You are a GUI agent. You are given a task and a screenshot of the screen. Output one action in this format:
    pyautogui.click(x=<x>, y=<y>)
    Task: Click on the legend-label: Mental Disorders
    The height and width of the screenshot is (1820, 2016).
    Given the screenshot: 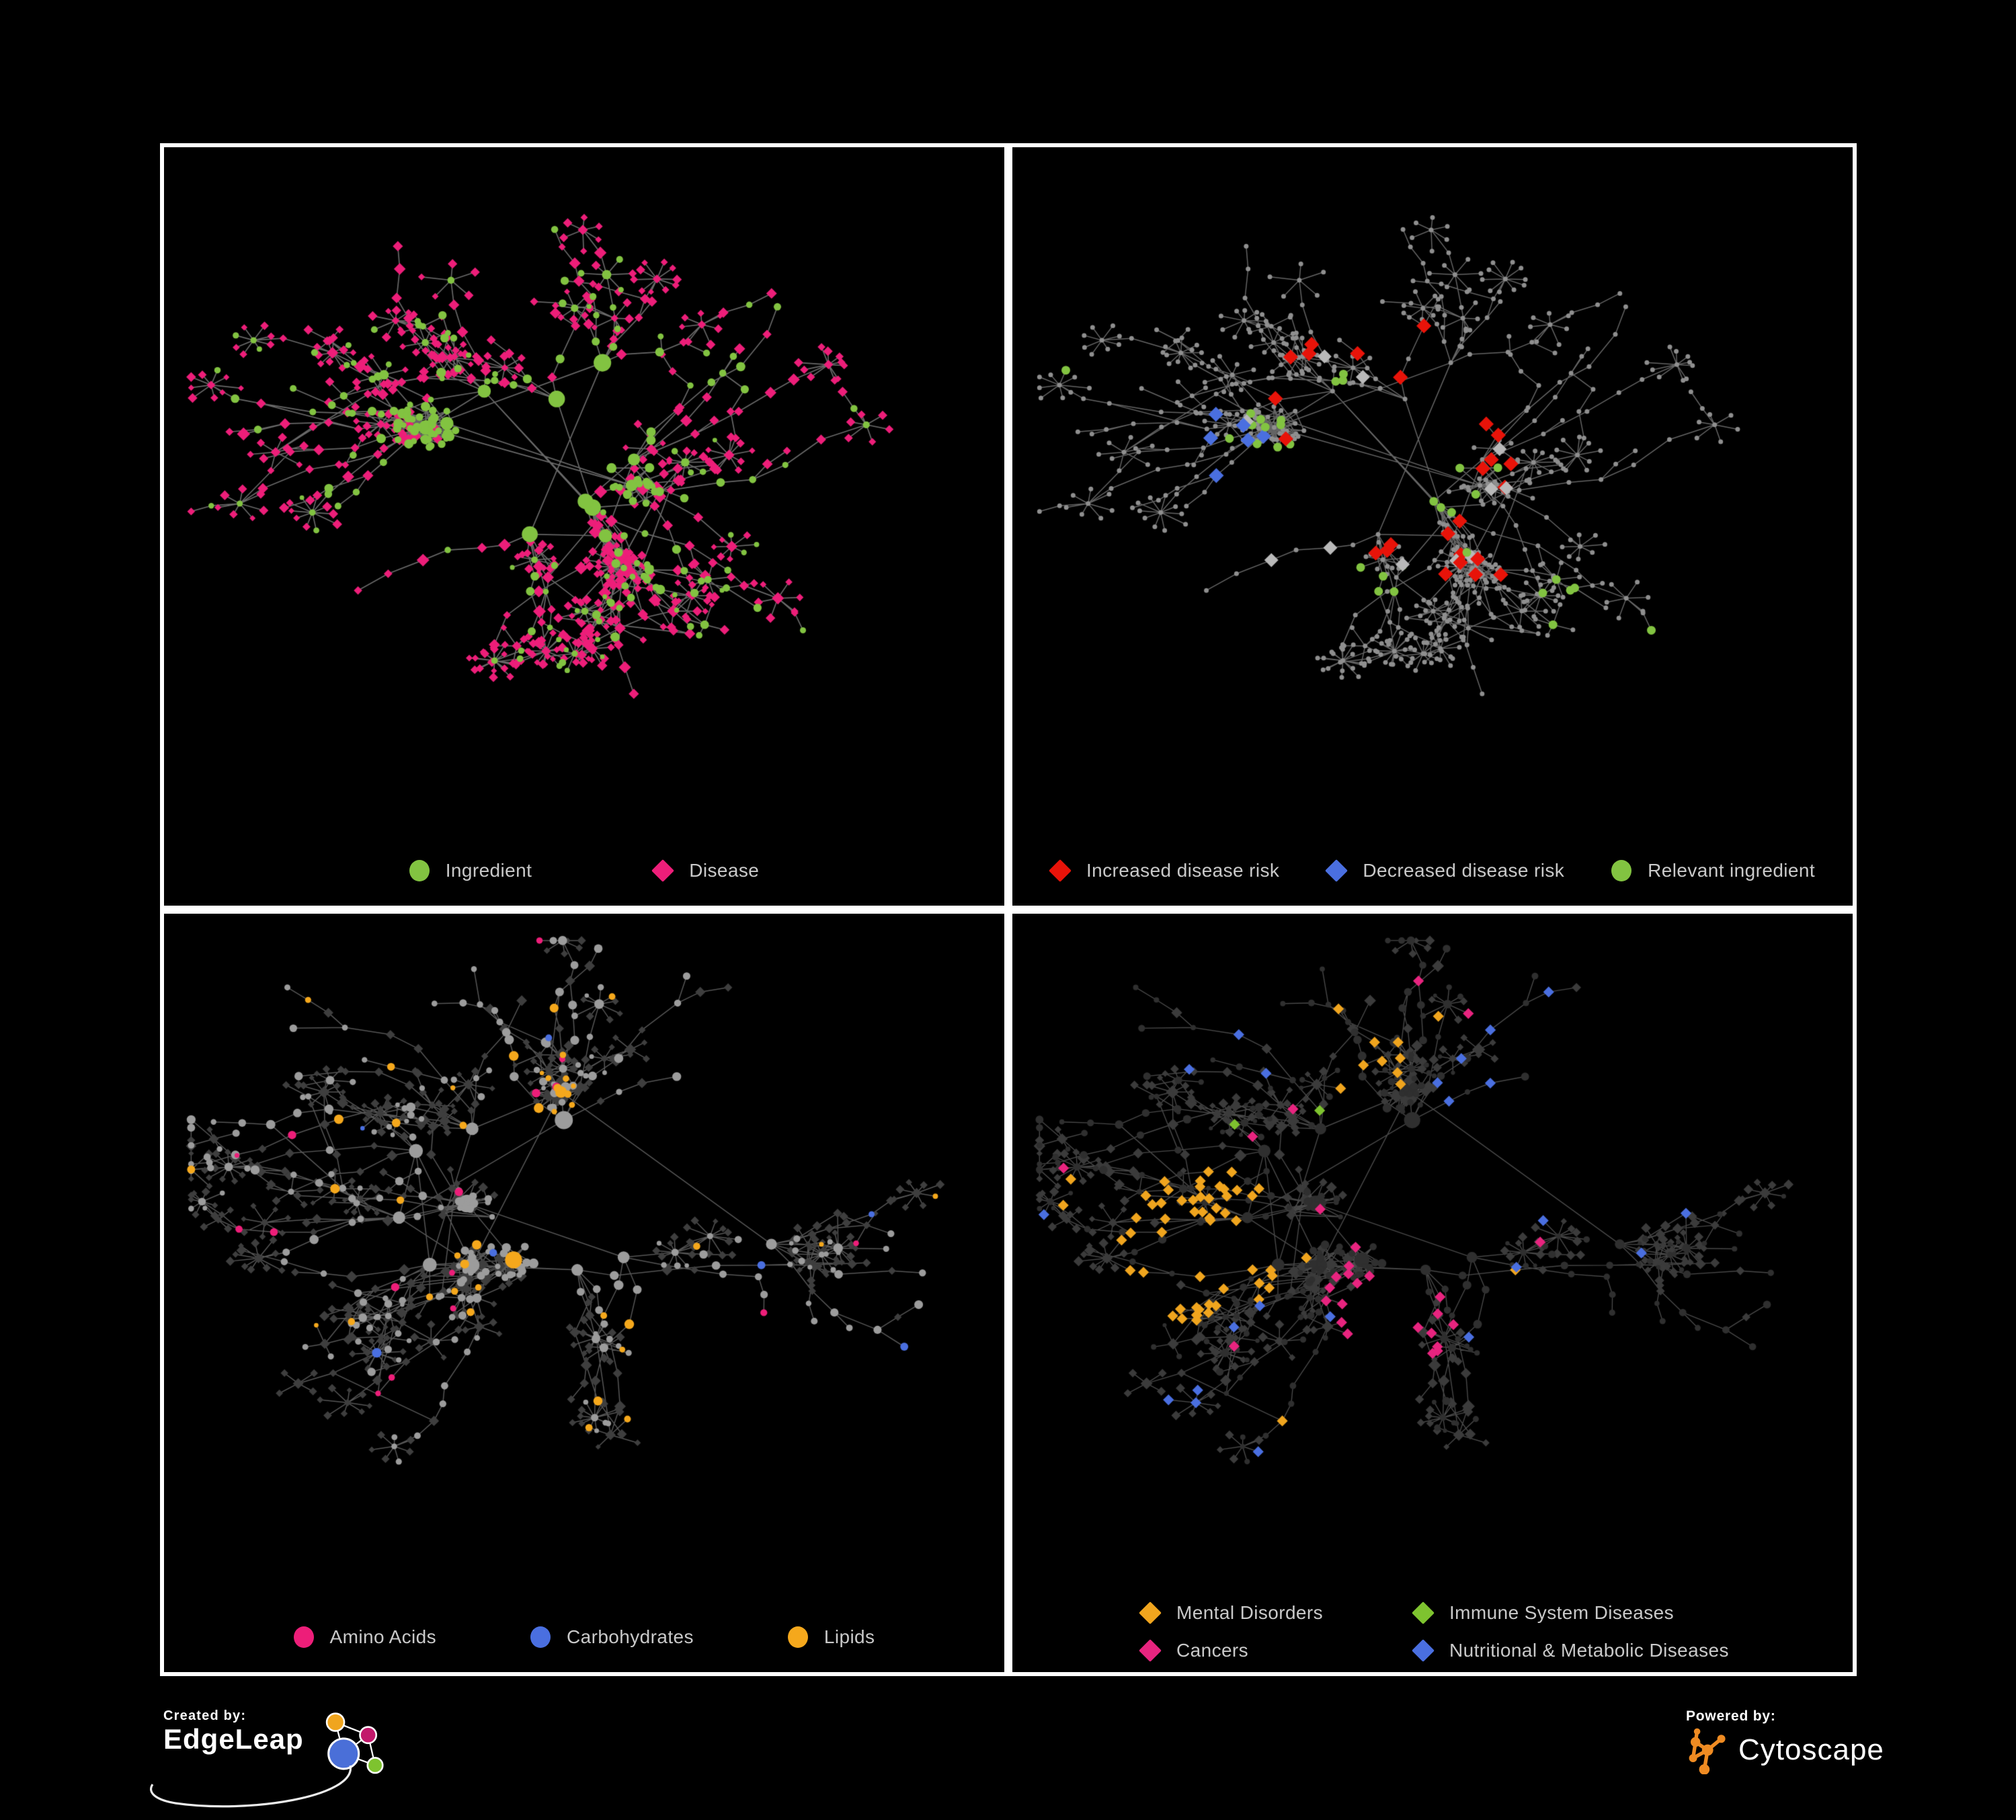 What is the action you would take?
    pyautogui.click(x=1250, y=1612)
    